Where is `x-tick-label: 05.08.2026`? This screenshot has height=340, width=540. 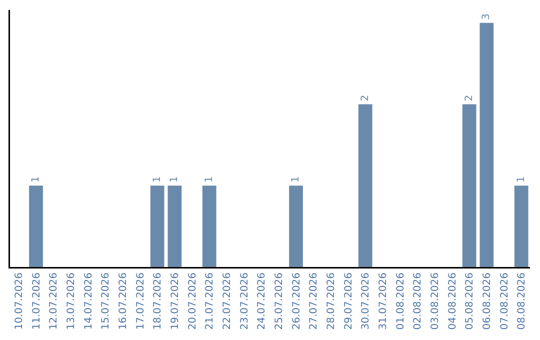 x-tick-label: 05.08.2026 is located at coordinates (470, 301).